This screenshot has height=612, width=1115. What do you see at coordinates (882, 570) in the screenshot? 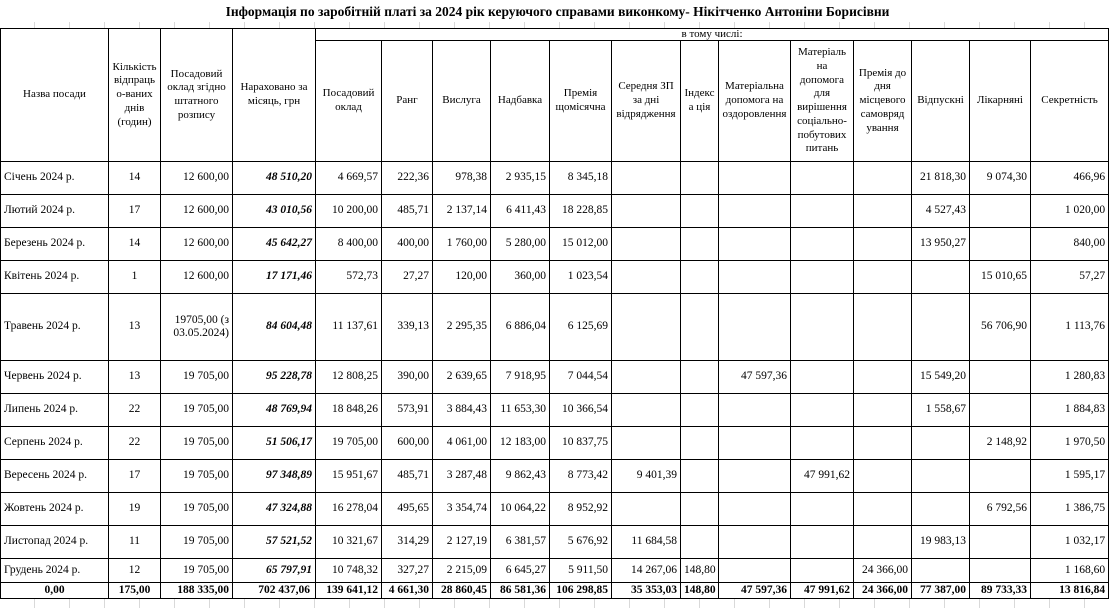
I see `value-cell: 24 366,00` at bounding box center [882, 570].